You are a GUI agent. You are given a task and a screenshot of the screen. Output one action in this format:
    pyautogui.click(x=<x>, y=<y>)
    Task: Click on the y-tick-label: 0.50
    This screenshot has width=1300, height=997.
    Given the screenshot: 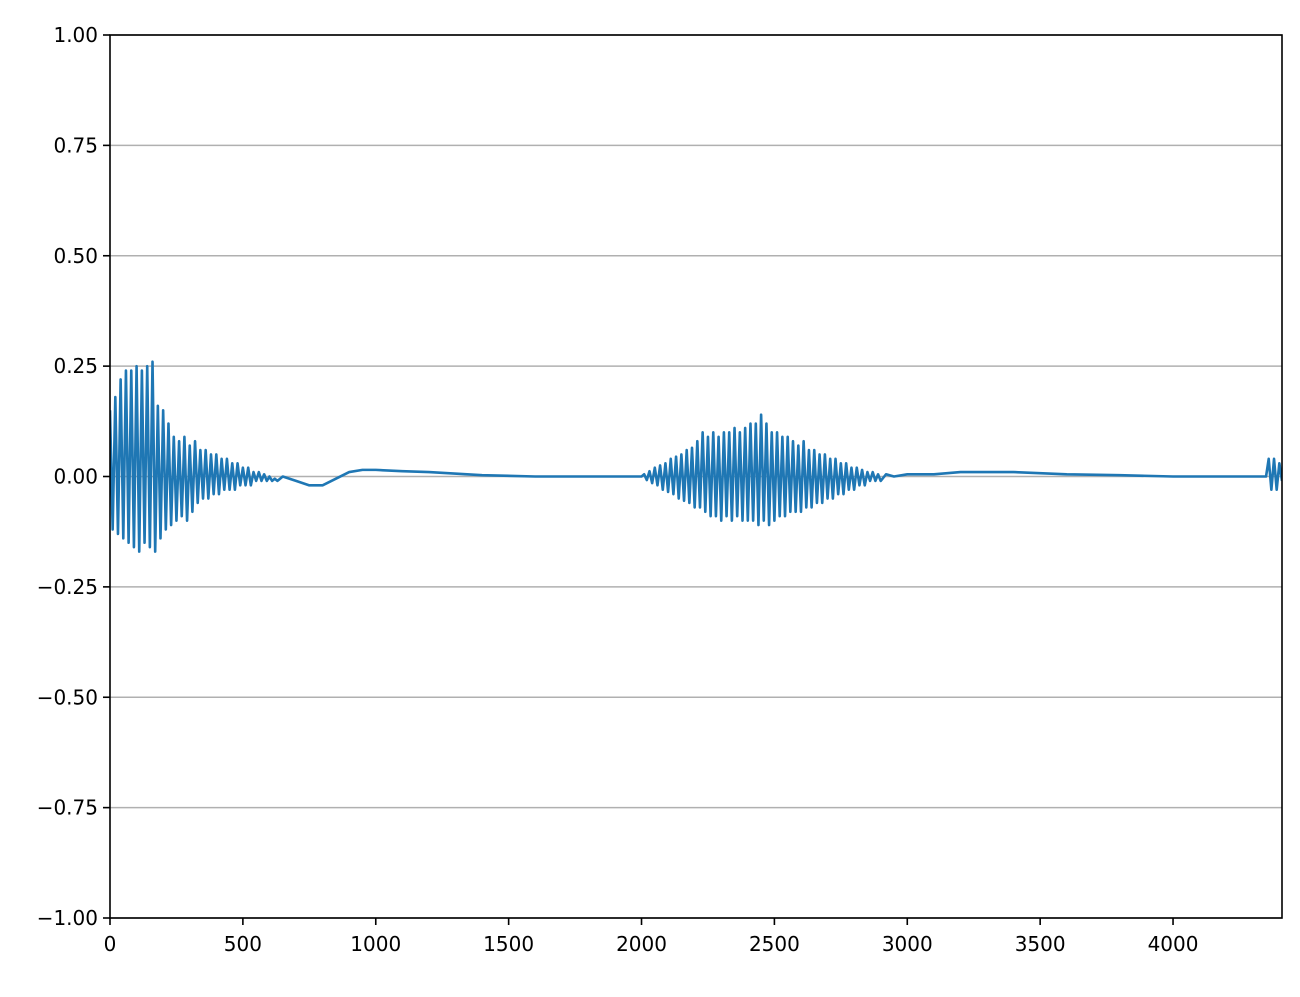 What is the action you would take?
    pyautogui.click(x=75, y=256)
    